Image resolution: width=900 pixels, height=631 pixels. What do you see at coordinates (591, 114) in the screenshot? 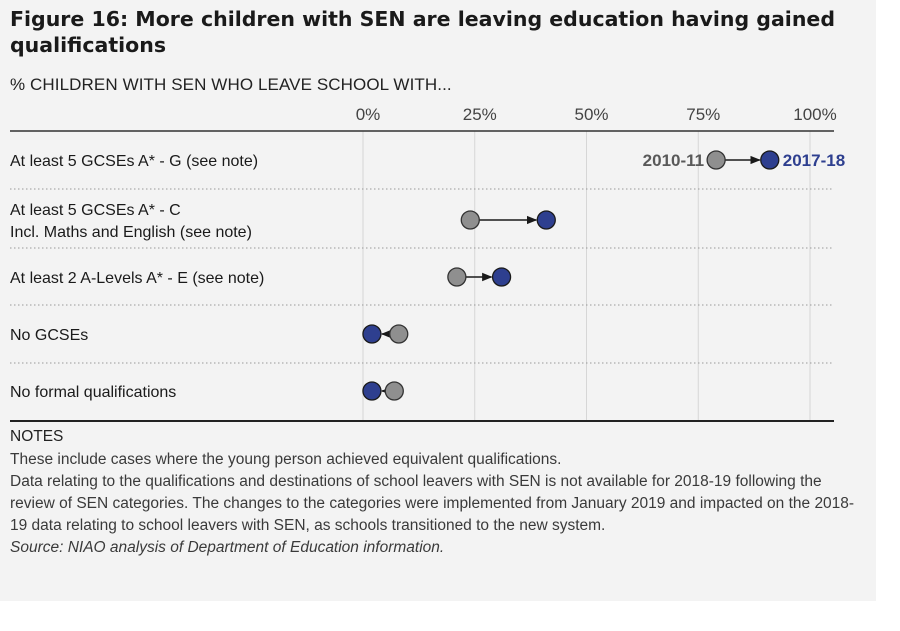
I see `x-tick-label: 50%` at bounding box center [591, 114].